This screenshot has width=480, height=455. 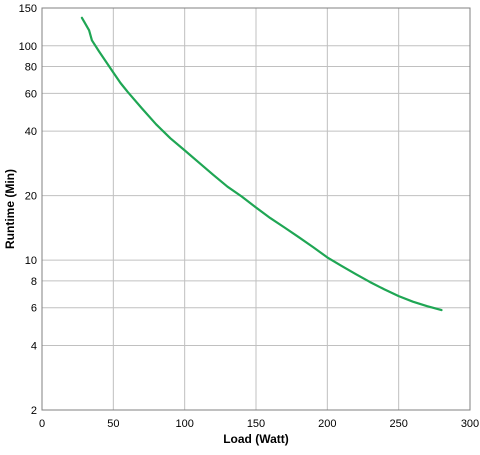 I want to click on x-tick-label: 150, so click(x=256, y=424).